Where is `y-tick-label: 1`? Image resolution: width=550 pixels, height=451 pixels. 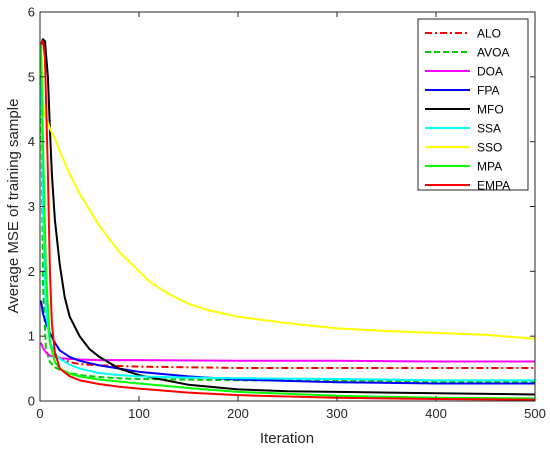 y-tick-label: 1 is located at coordinates (31, 336).